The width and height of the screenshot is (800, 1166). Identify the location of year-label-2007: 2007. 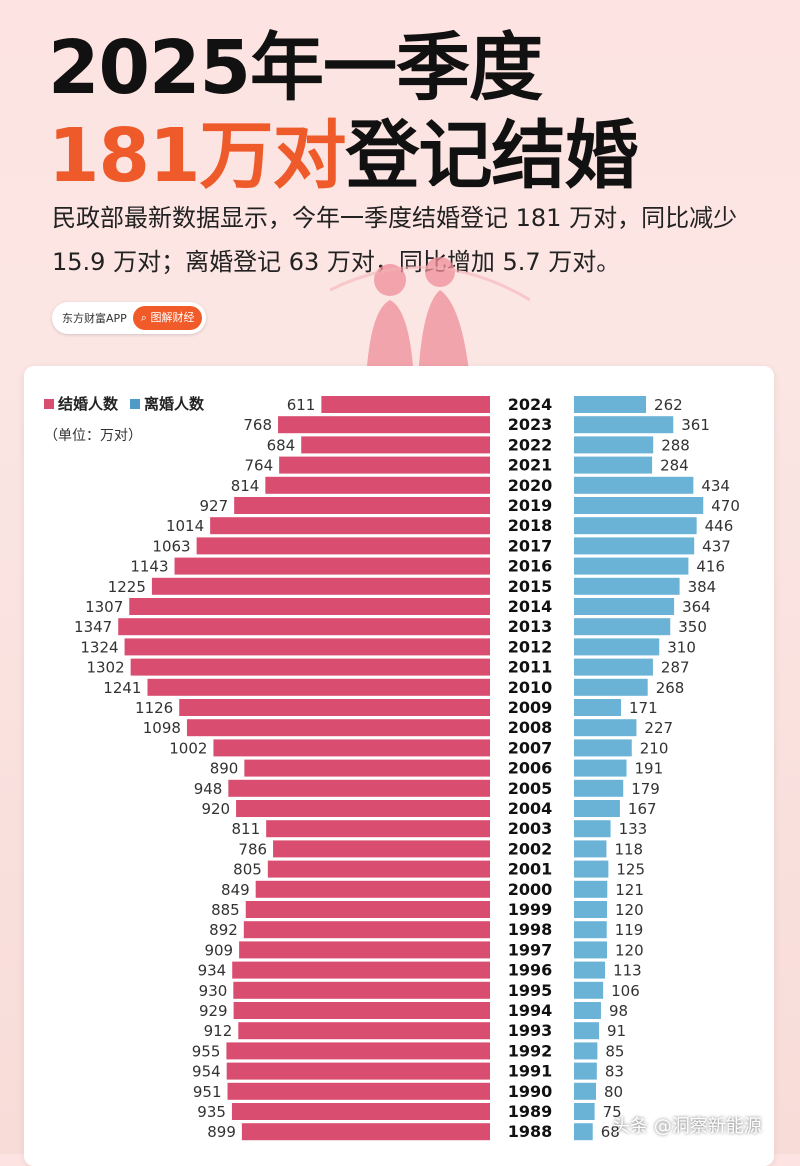
(530, 747).